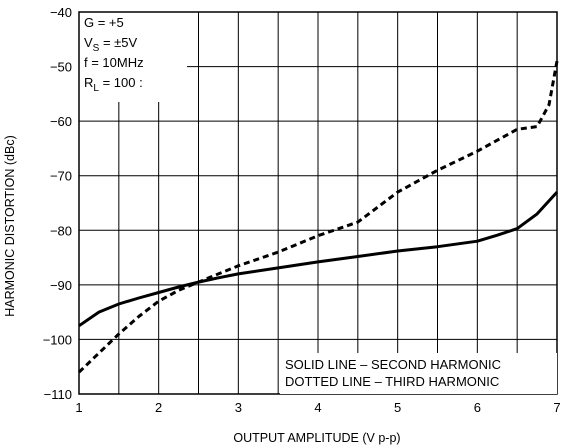 The width and height of the screenshot is (563, 447). I want to click on y-tick-label: −90, so click(61, 285).